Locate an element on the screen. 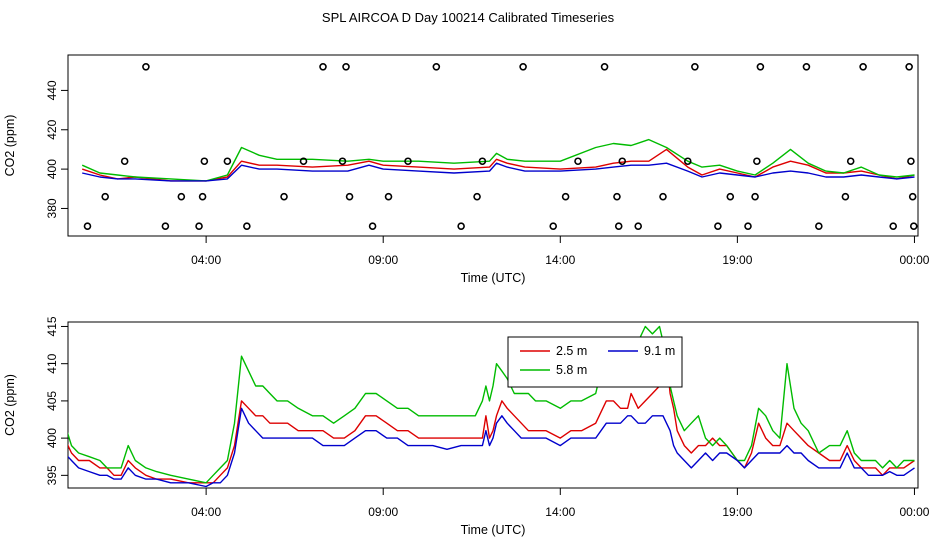 This screenshot has width=936, height=540. series-line-9-1-m is located at coordinates (491, 447).